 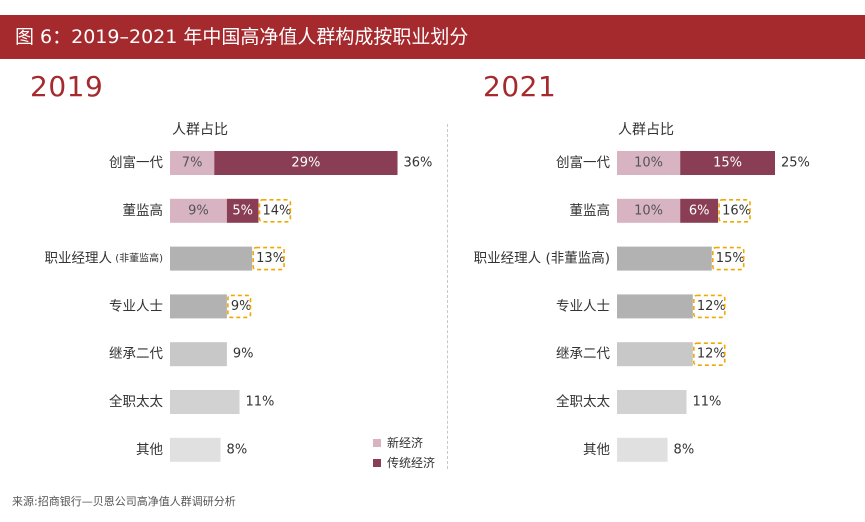 I want to click on p2019-row2-total-label: 13%, so click(x=270, y=258).